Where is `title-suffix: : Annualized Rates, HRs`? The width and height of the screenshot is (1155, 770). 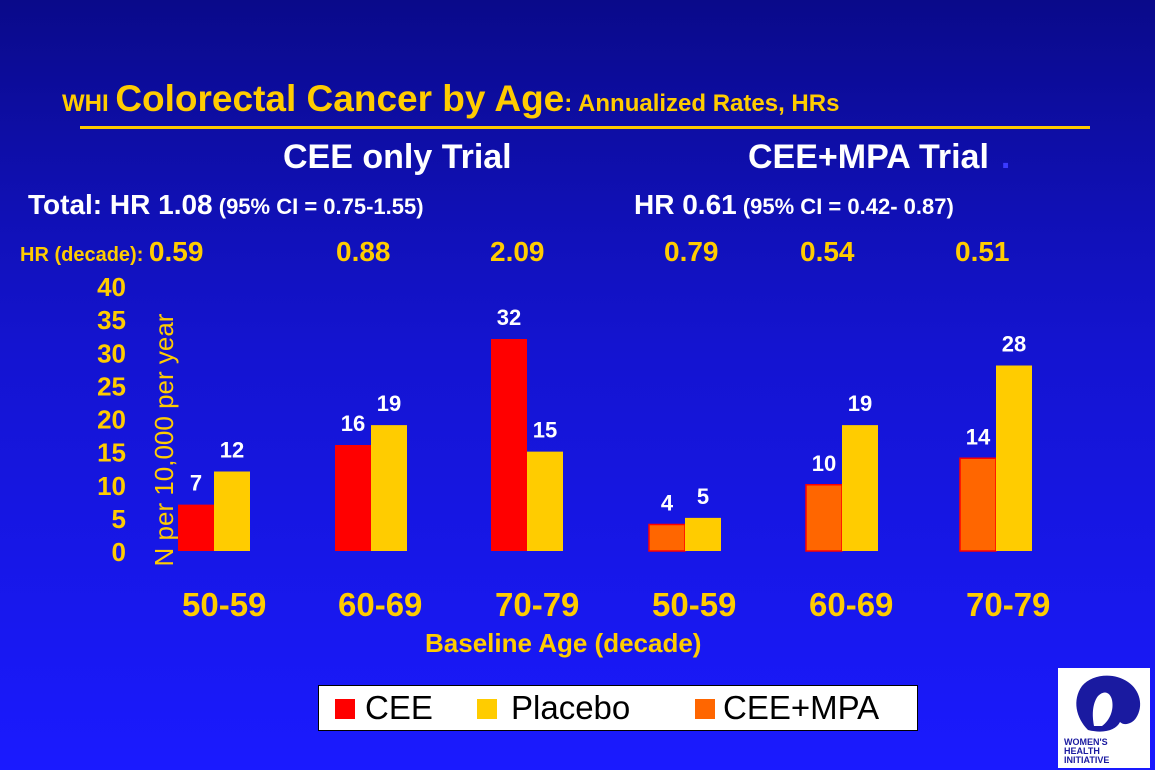
title-suffix: : Annualized Rates, HRs is located at coordinates (702, 103).